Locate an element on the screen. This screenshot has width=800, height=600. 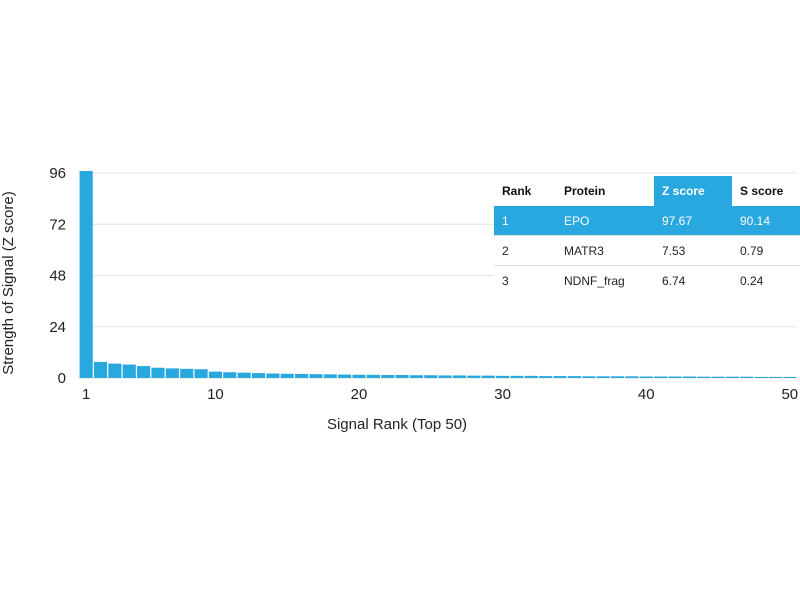
z-score-cell: 97.67 is located at coordinates (693, 221).